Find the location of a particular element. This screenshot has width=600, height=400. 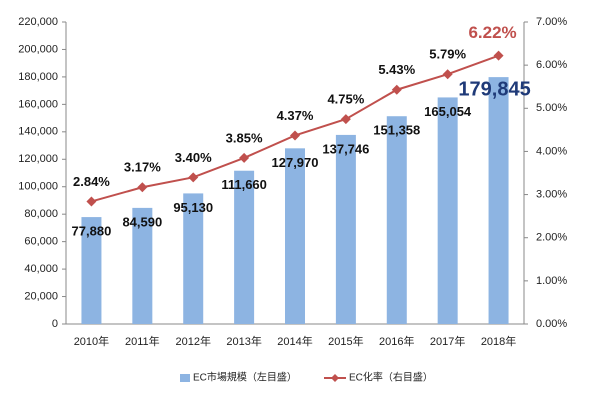

legend-swatch is located at coordinates (185, 378).